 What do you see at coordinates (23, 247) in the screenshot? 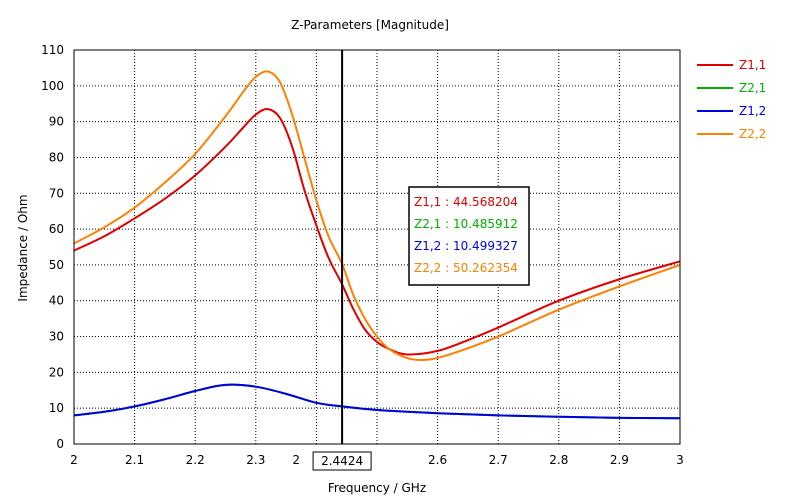
I see `y-axis-title: Impedance / Ohm` at bounding box center [23, 247].